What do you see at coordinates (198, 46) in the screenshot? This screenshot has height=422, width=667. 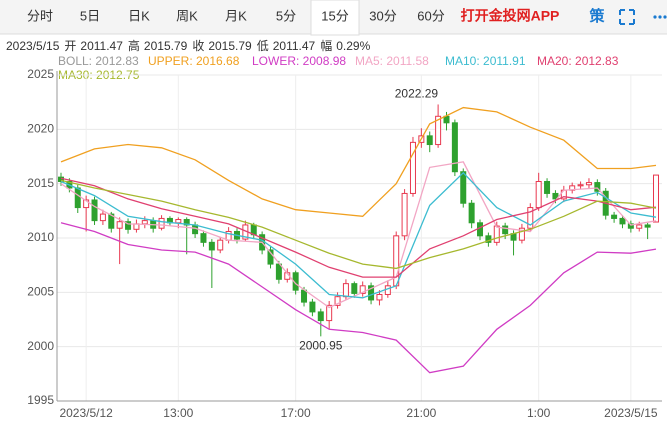 I see `quote-label: 收` at bounding box center [198, 46].